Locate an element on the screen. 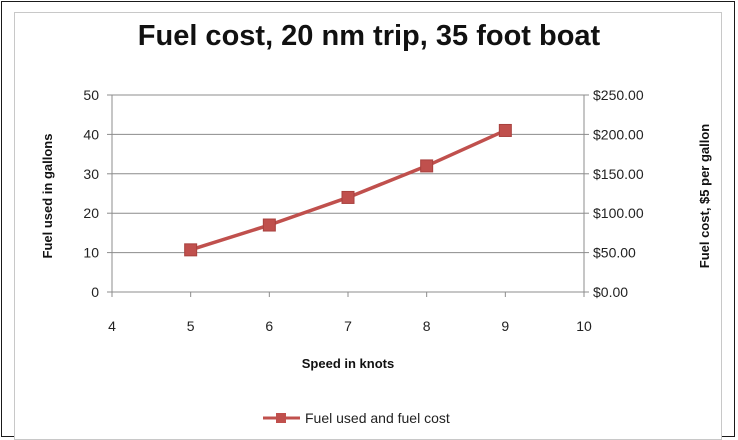 The height and width of the screenshot is (440, 738). y-tick-label: 50 is located at coordinates (91, 95).